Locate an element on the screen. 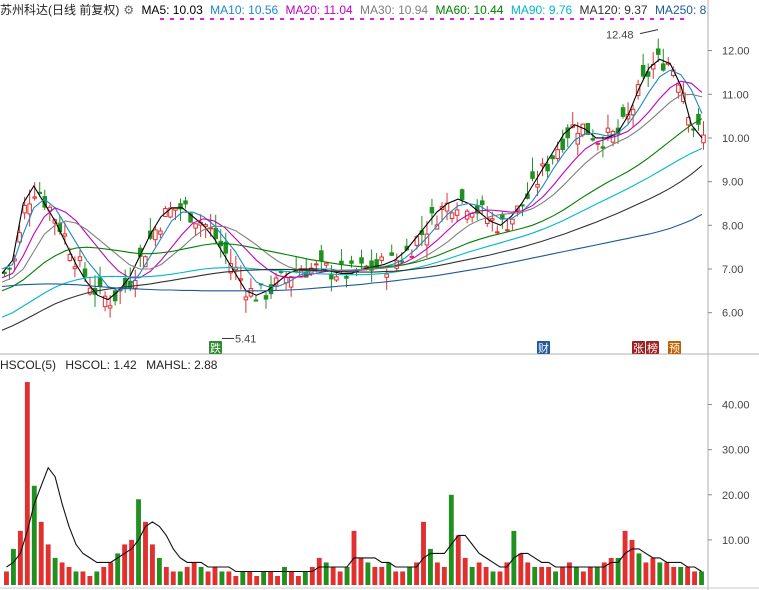  y-axis-panel is located at coordinates (733, 295).